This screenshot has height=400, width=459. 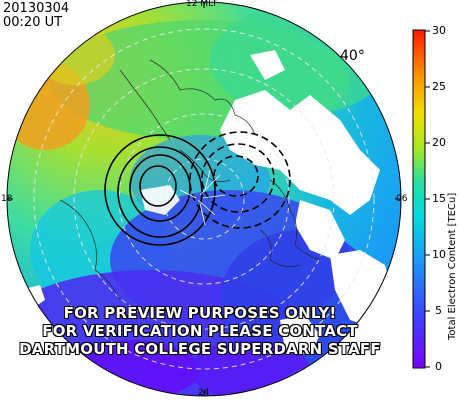 What do you see at coordinates (439, 254) in the screenshot?
I see `colorbar-tick: 10` at bounding box center [439, 254].